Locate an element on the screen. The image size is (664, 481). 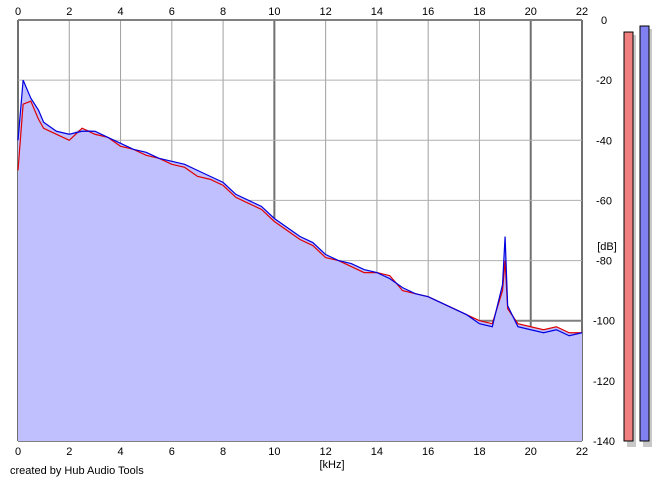
y-tick-label: -40 is located at coordinates (604, 141).